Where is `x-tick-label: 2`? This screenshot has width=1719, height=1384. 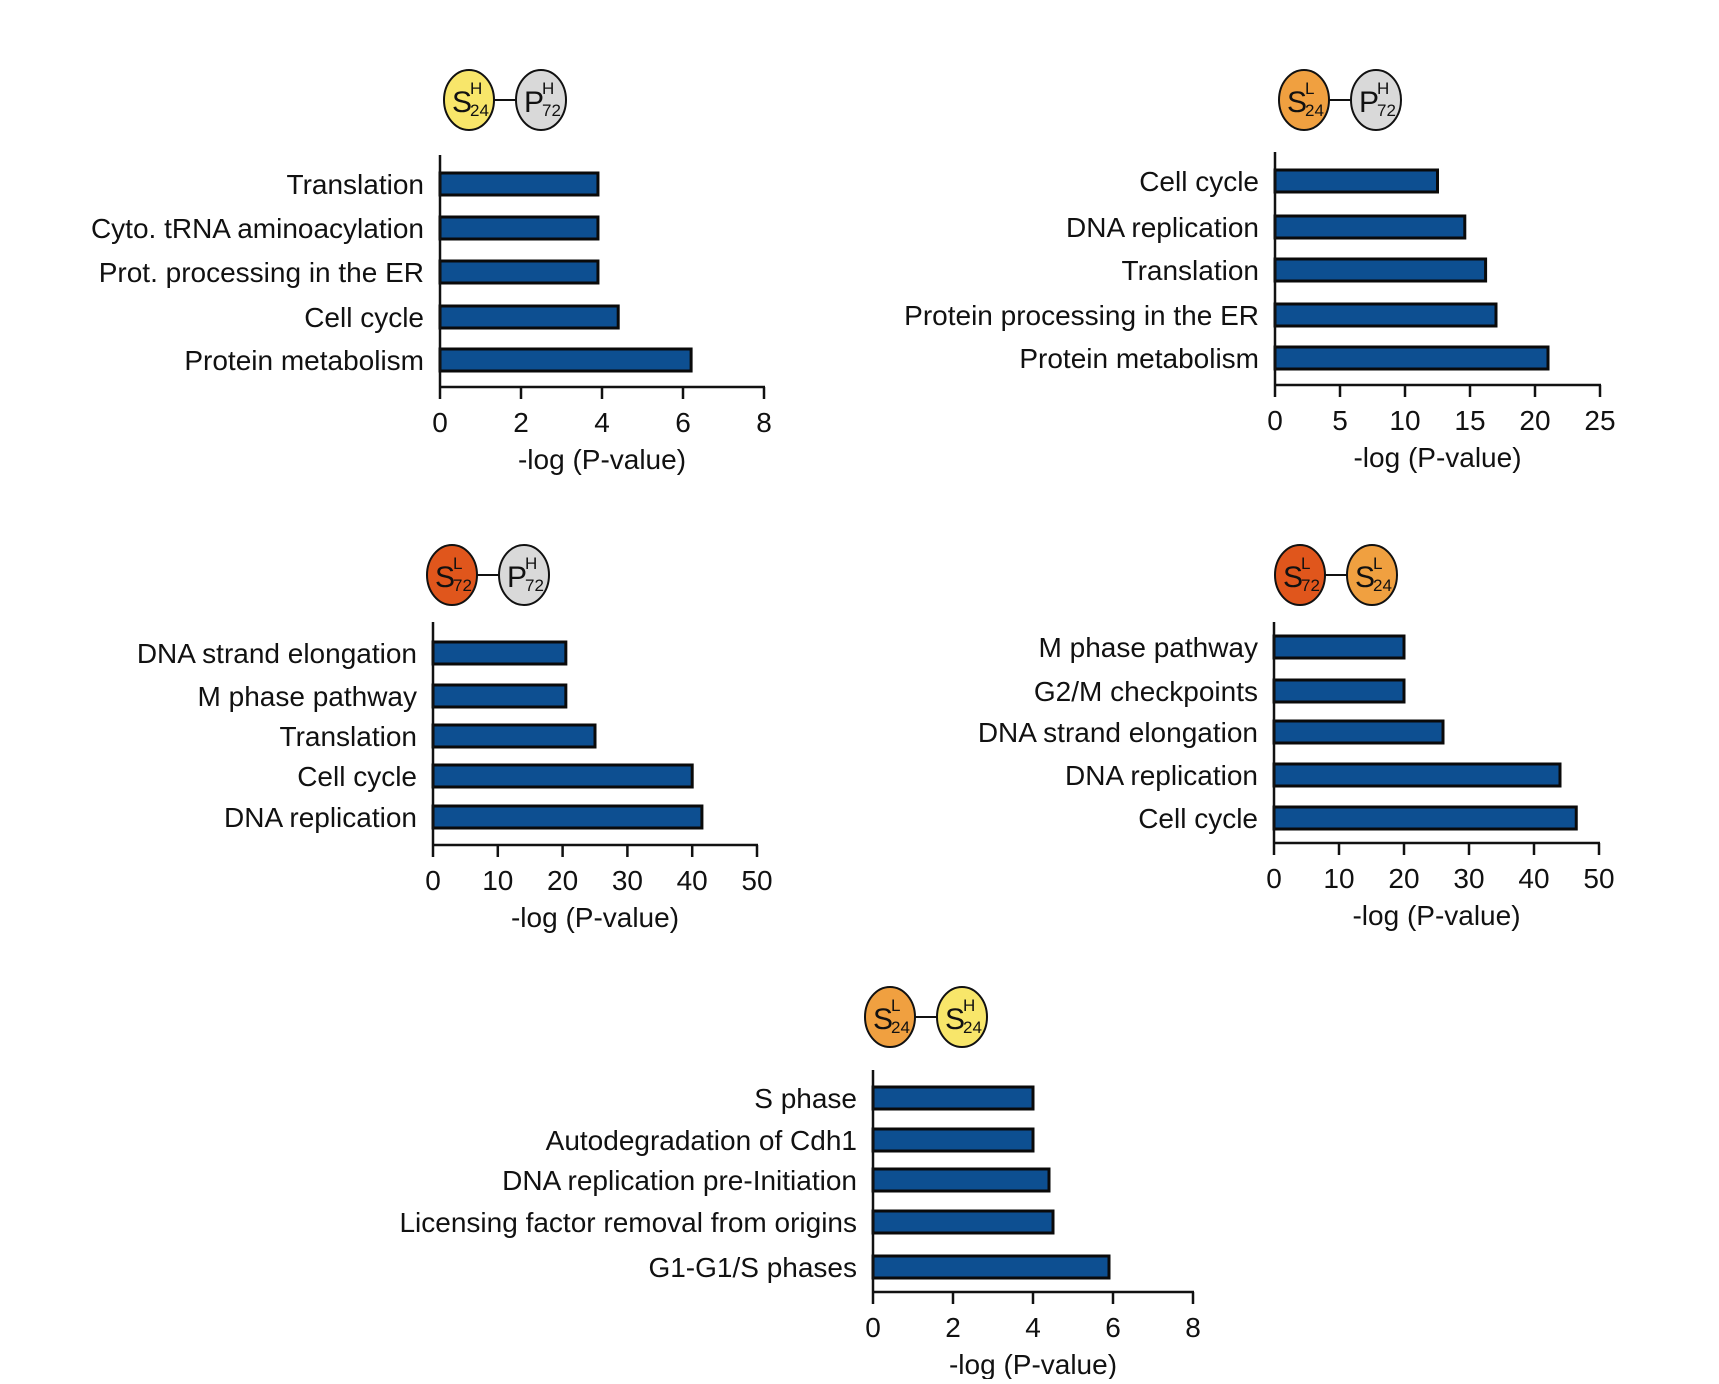 x-tick-label: 2 is located at coordinates (953, 1327).